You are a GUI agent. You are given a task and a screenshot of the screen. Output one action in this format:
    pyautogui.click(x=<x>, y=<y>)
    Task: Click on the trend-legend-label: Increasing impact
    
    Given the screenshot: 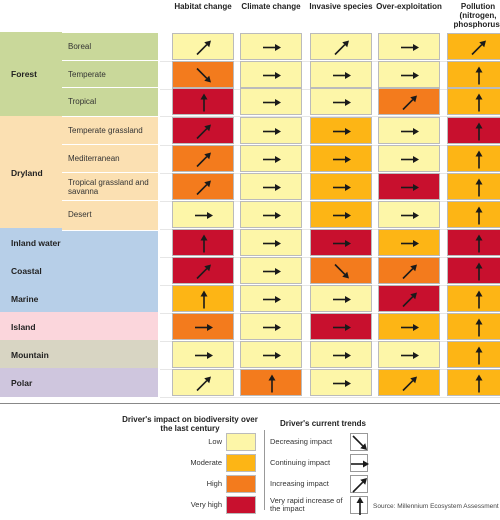 What is the action you would take?
    pyautogui.click(x=299, y=483)
    